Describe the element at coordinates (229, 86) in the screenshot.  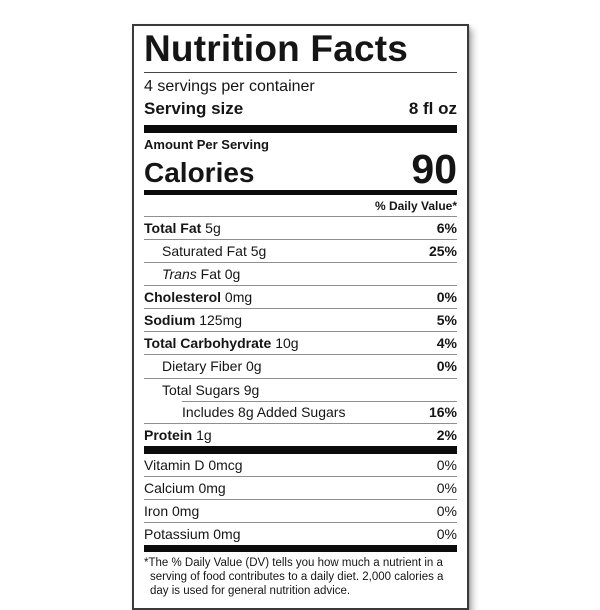
I see `servings-per-container: 4 servings per container` at that location.